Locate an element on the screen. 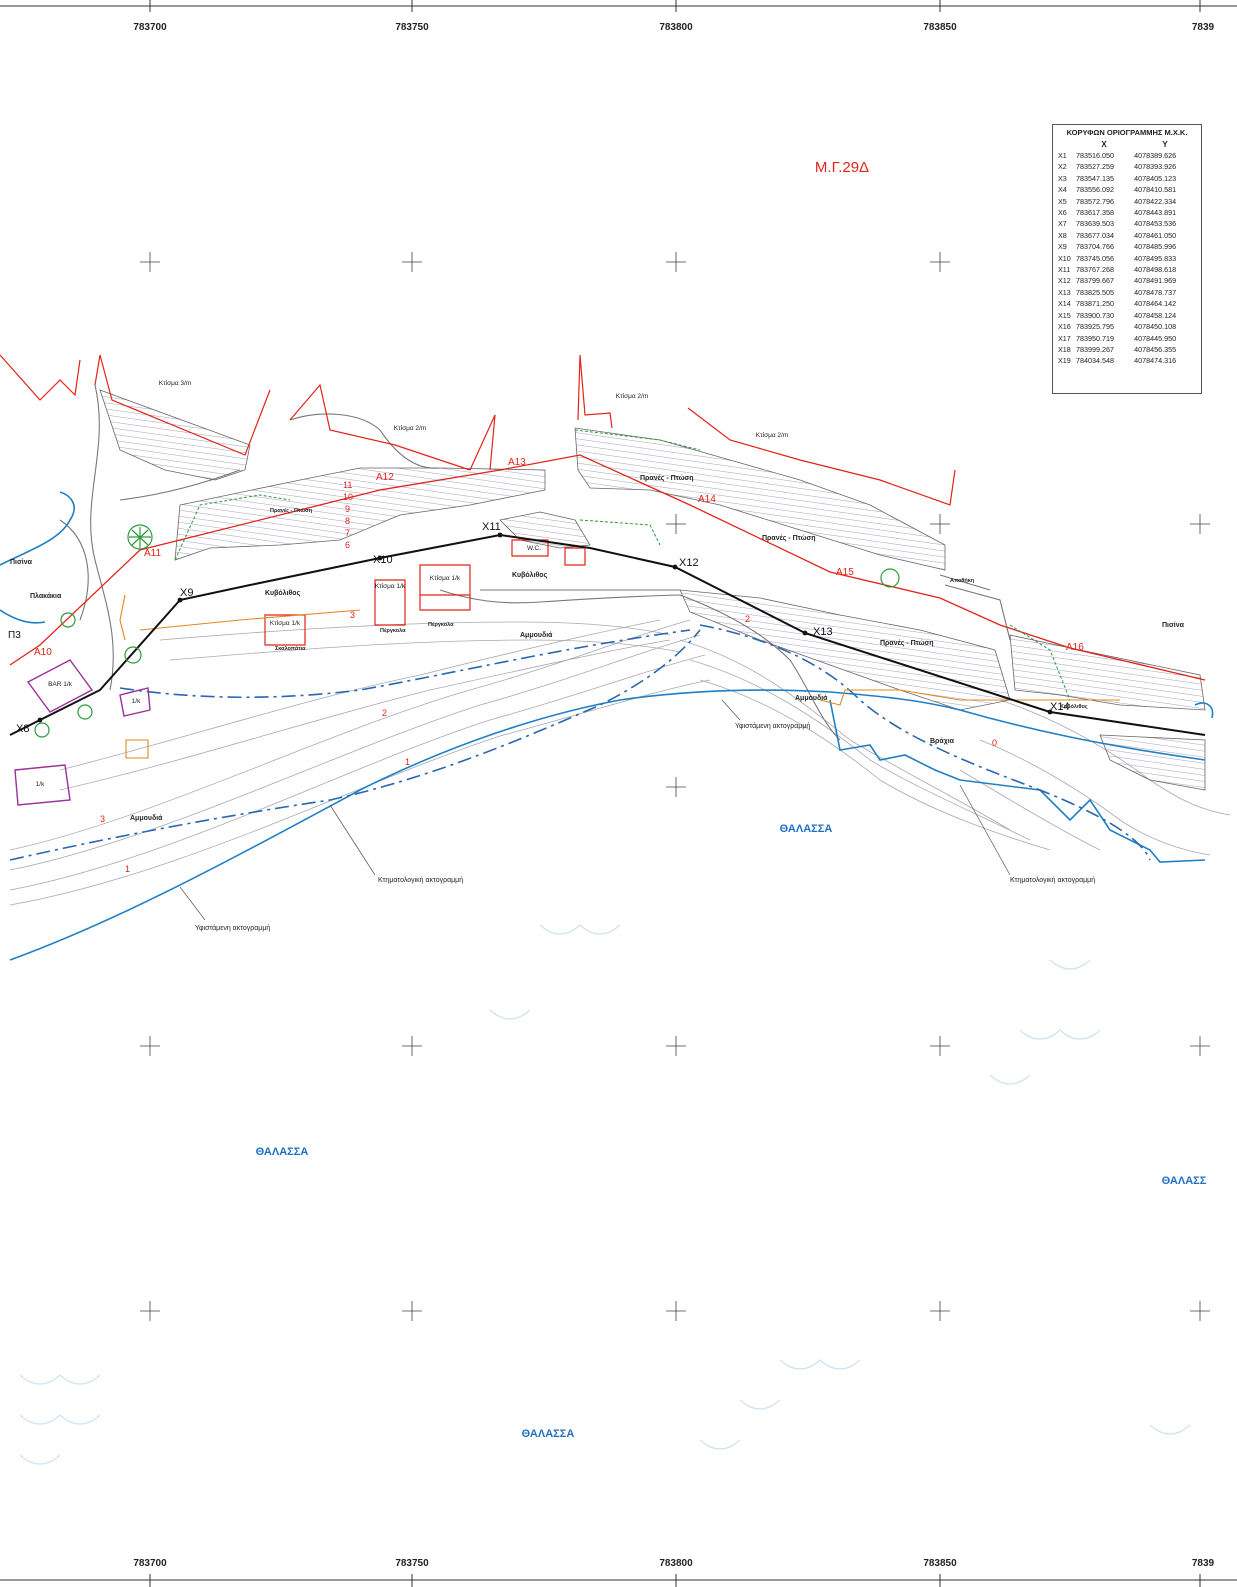 The image size is (1237, 1587). column-header-x: X is located at coordinates (1104, 144).